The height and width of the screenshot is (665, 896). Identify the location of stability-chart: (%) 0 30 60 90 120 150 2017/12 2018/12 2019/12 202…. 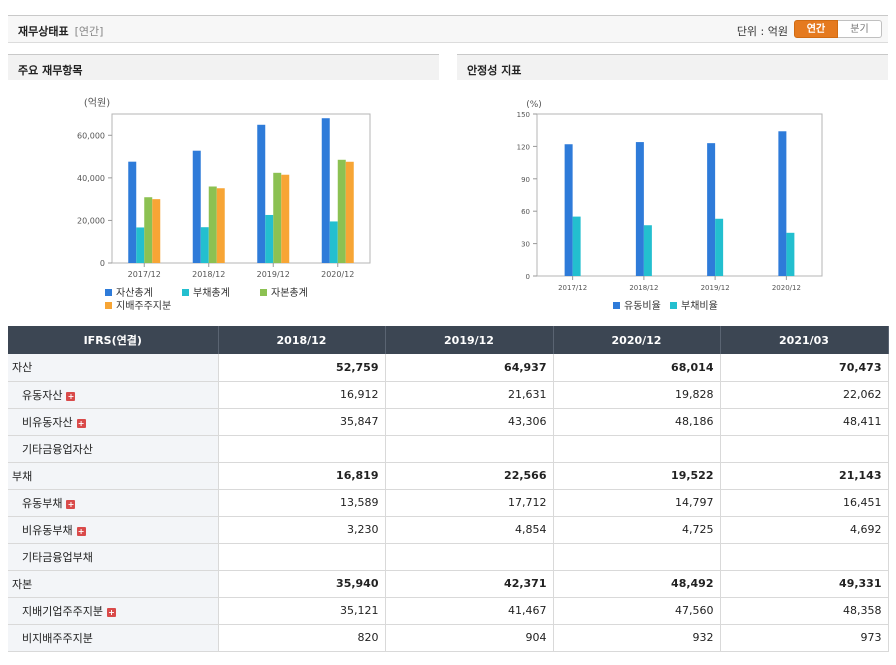
(670, 206).